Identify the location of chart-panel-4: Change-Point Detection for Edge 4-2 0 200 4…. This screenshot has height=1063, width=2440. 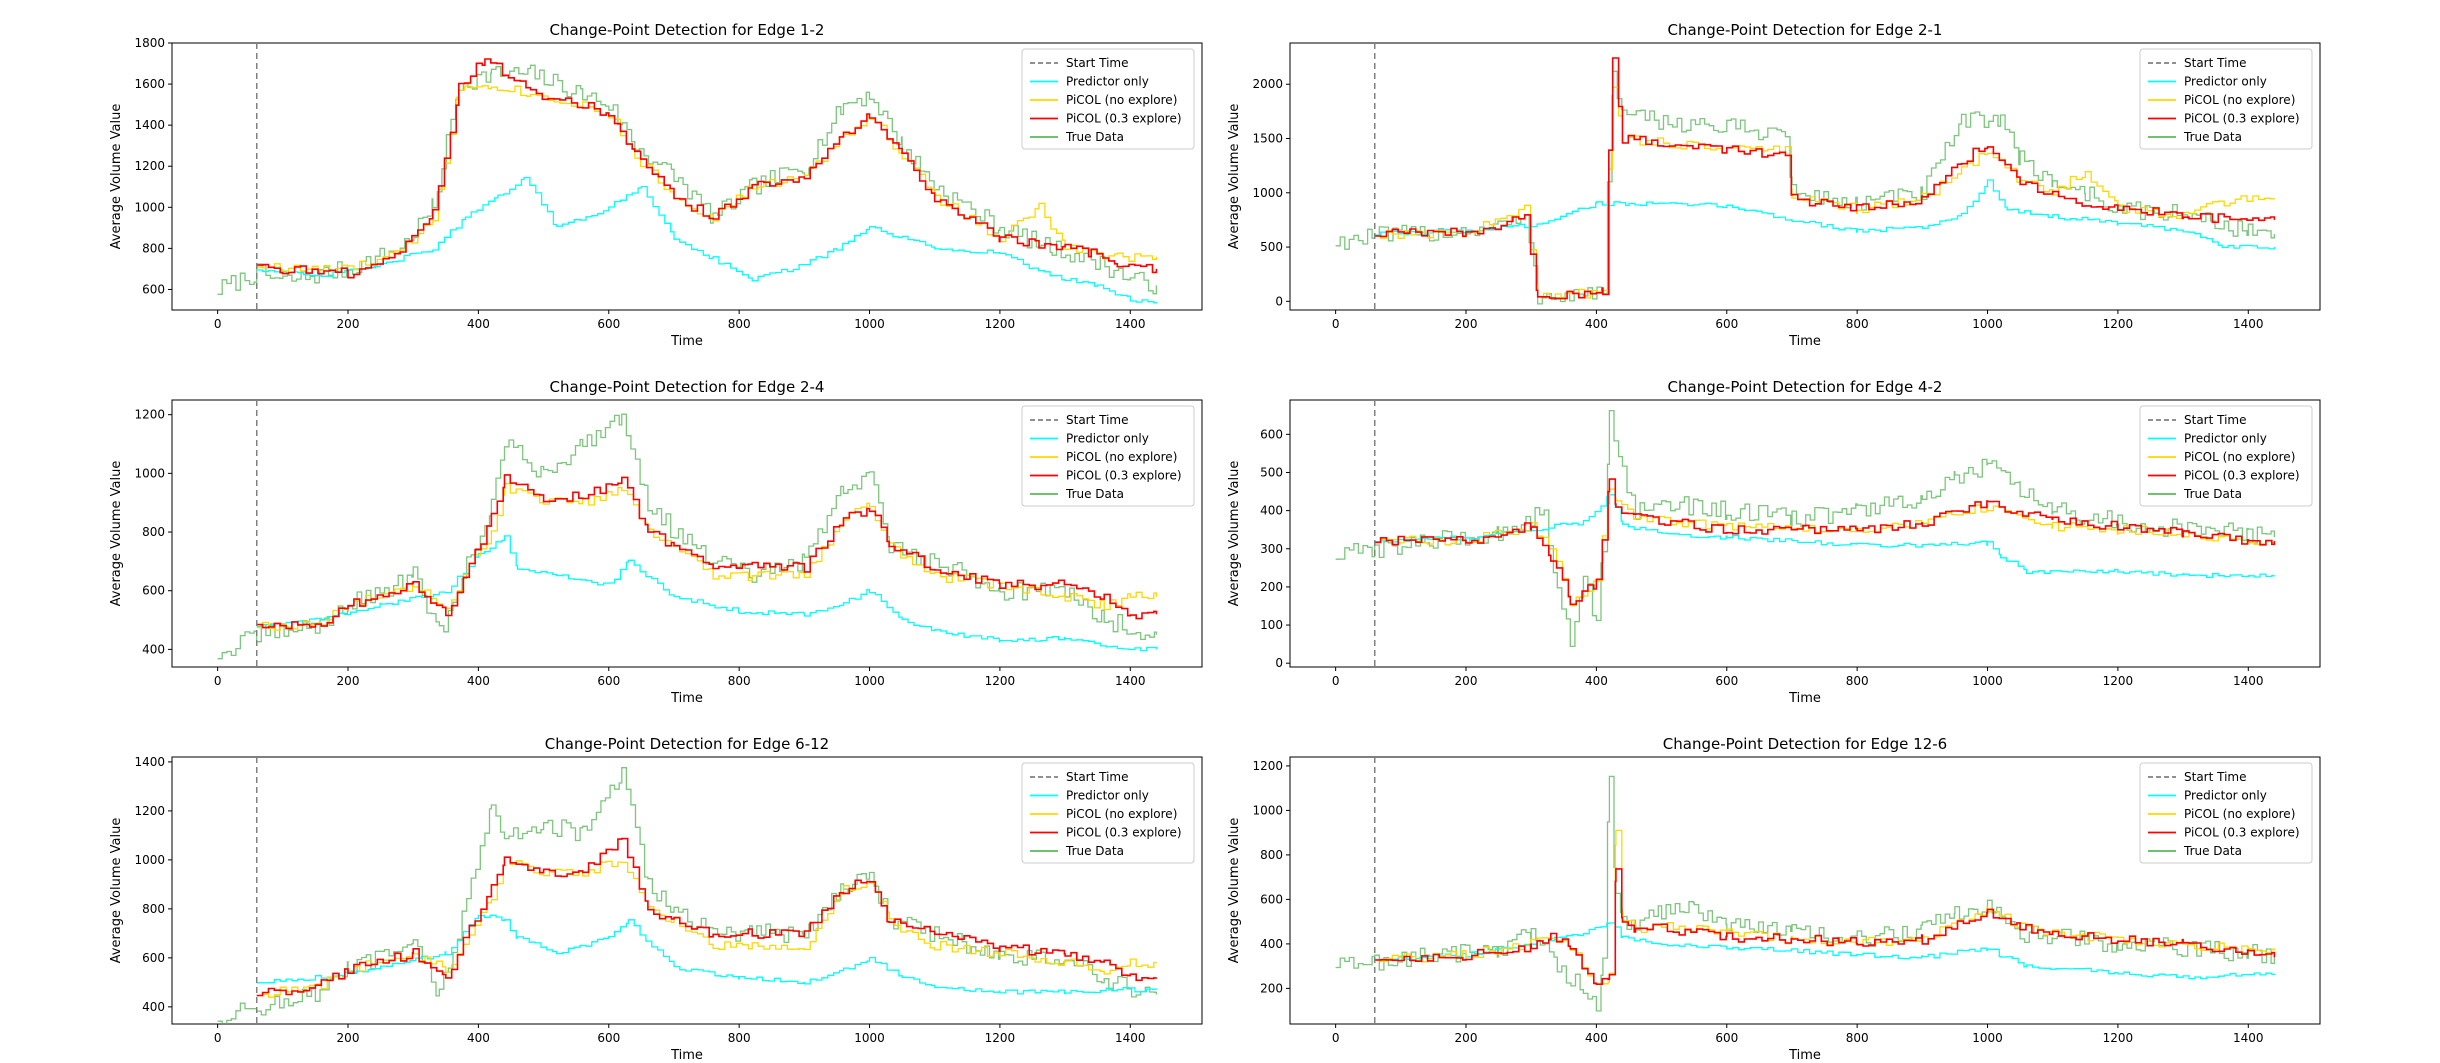
(1774, 542).